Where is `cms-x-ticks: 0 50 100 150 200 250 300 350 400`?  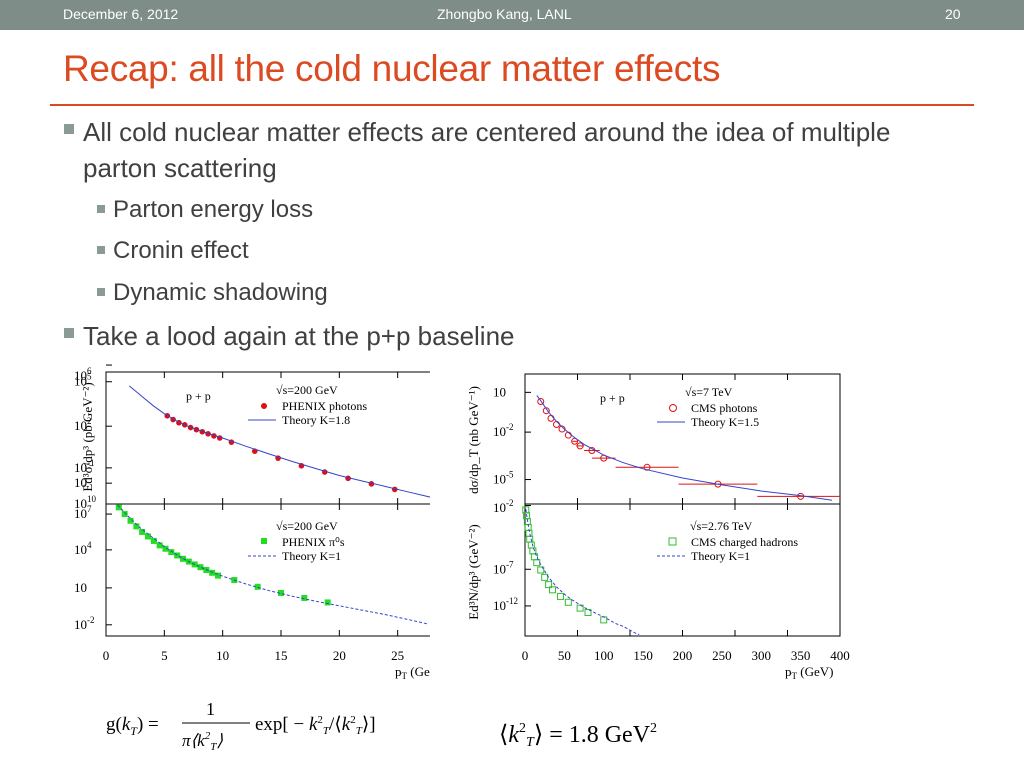
cms-x-ticks: 0 50 100 150 200 250 300 350 400 is located at coordinates (686, 655).